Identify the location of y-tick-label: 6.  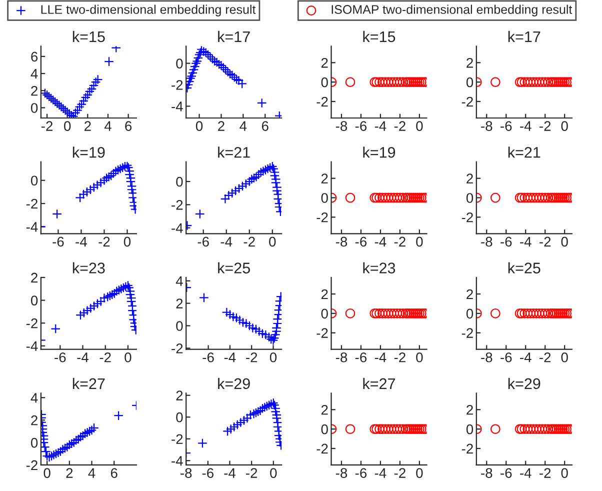
(34, 57).